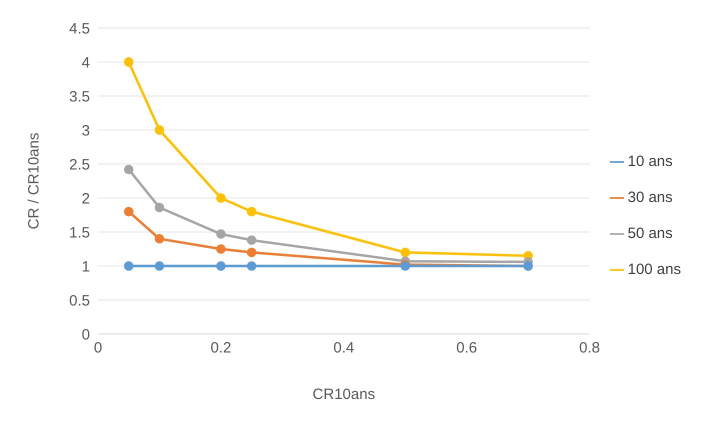 The width and height of the screenshot is (709, 432). I want to click on x-tick-label: 0.4, so click(343, 348).